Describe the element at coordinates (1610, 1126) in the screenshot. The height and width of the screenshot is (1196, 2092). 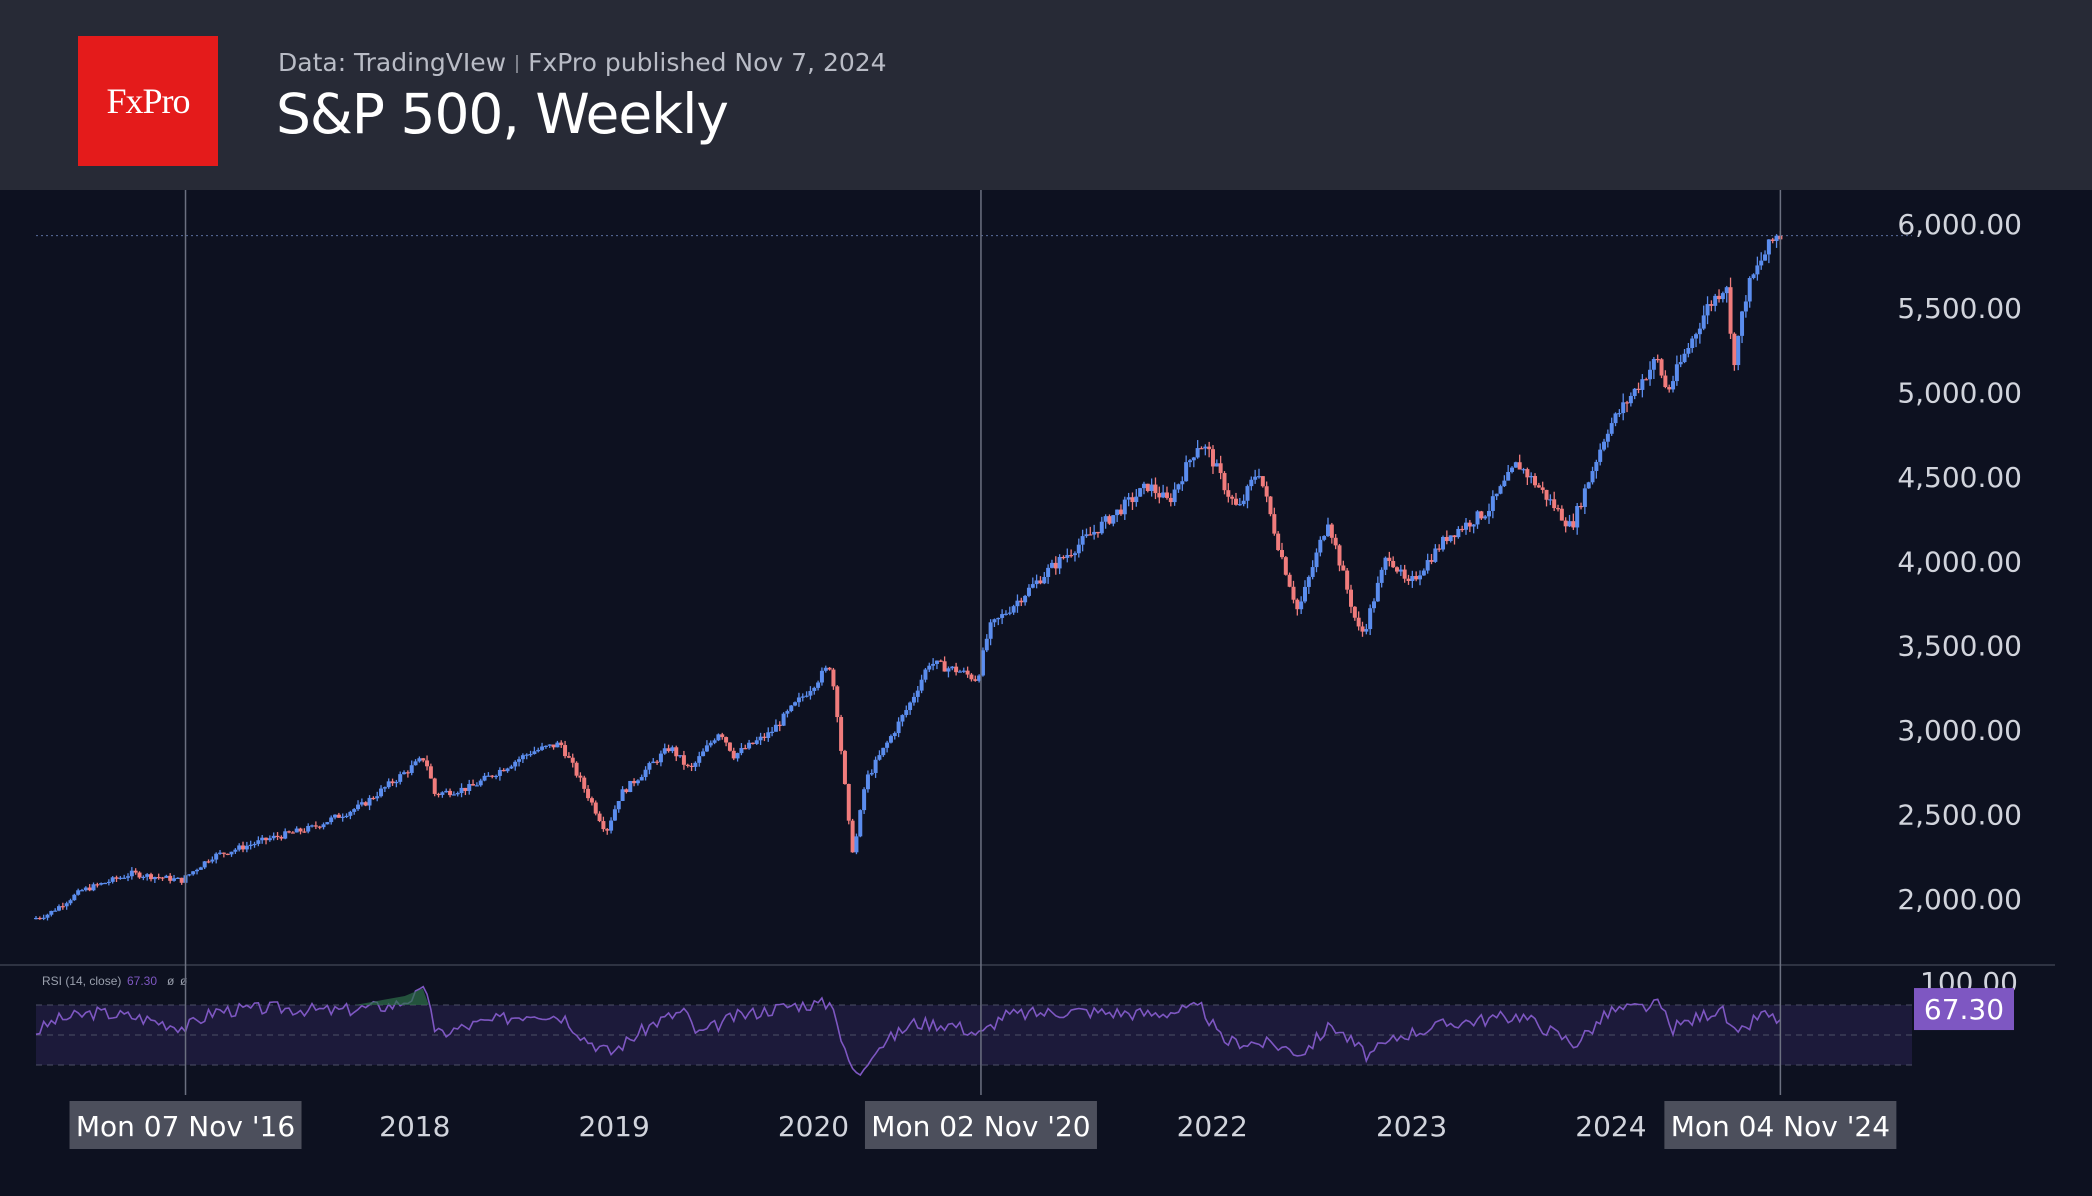
I see `x-tick-label: 2024` at that location.